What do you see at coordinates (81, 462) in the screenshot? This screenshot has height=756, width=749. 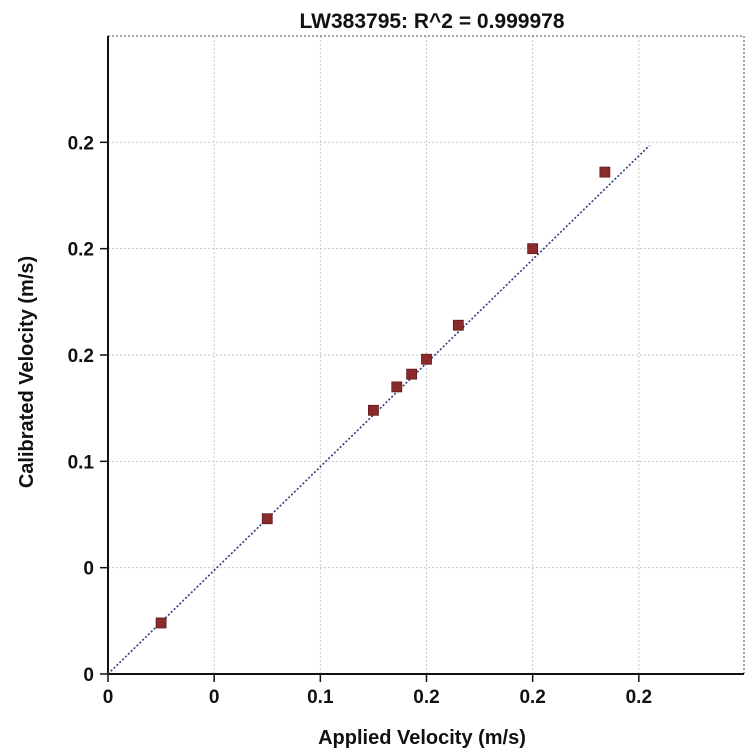 I see `y-tick-label: 0.1` at bounding box center [81, 462].